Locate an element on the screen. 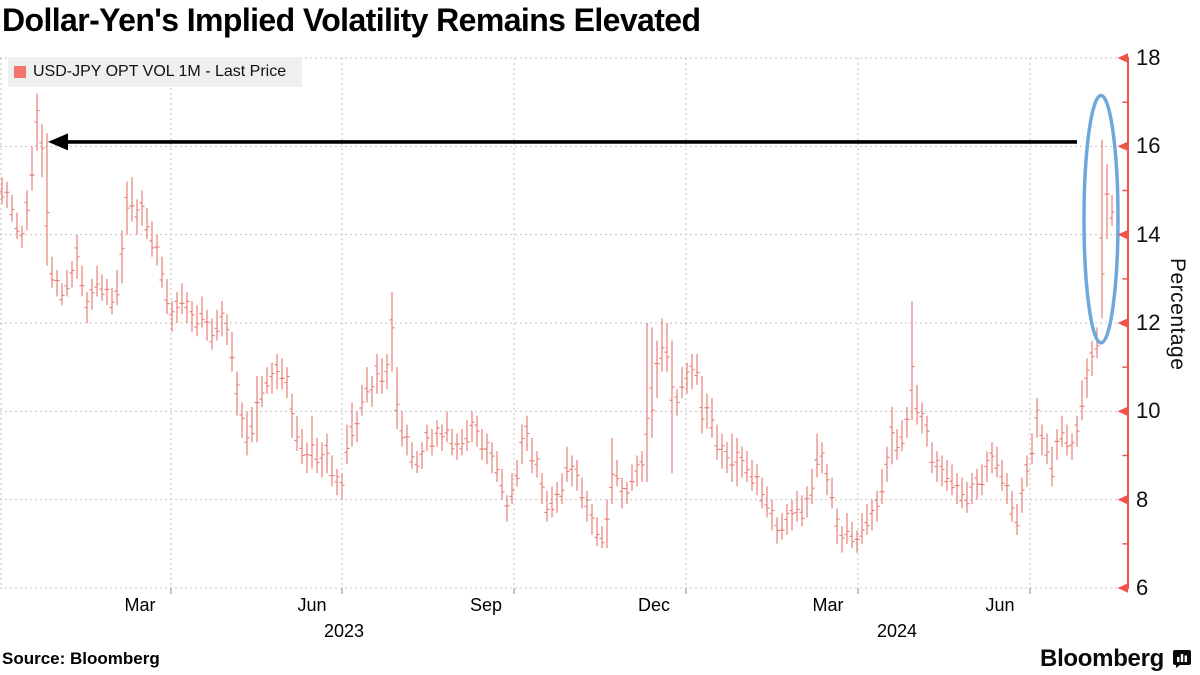 The width and height of the screenshot is (1200, 675). x-year-label: 2024 is located at coordinates (897, 631).